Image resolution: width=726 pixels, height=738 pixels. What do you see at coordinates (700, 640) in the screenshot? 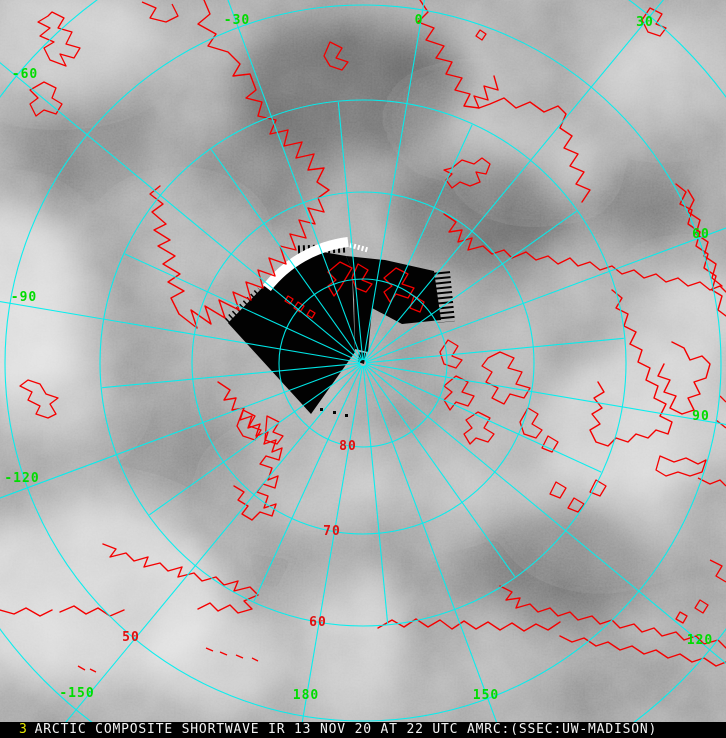
I see `longitude-label: 120` at bounding box center [700, 640].